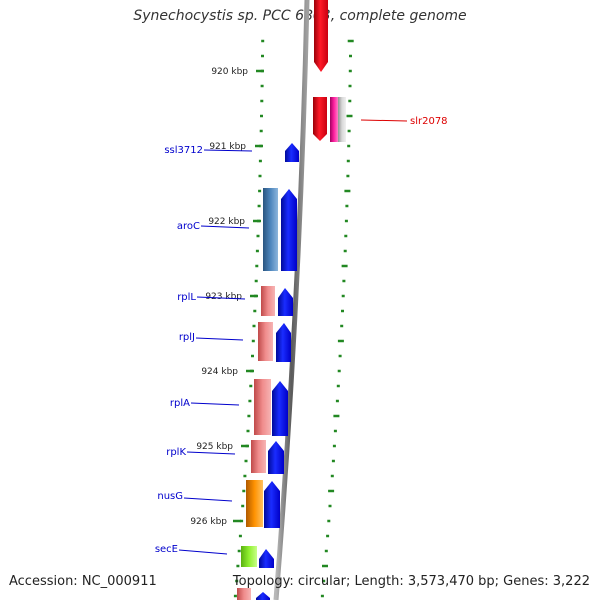 This screenshot has width=600, height=600. I want to click on reverse-strand-genes, so click(329, 71).